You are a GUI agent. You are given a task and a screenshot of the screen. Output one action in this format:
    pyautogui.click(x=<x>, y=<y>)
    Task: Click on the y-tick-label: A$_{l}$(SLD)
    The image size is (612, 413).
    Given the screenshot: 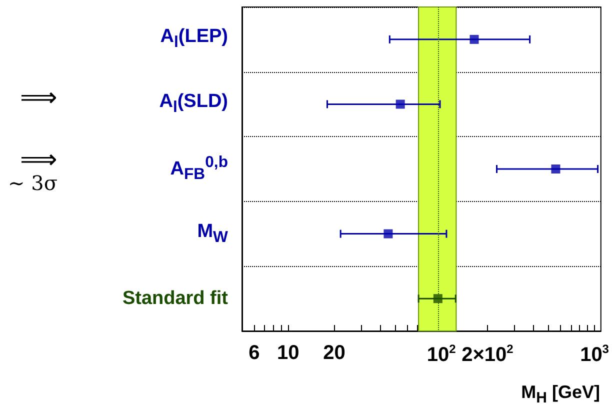 What is the action you would take?
    pyautogui.click(x=193, y=104)
    